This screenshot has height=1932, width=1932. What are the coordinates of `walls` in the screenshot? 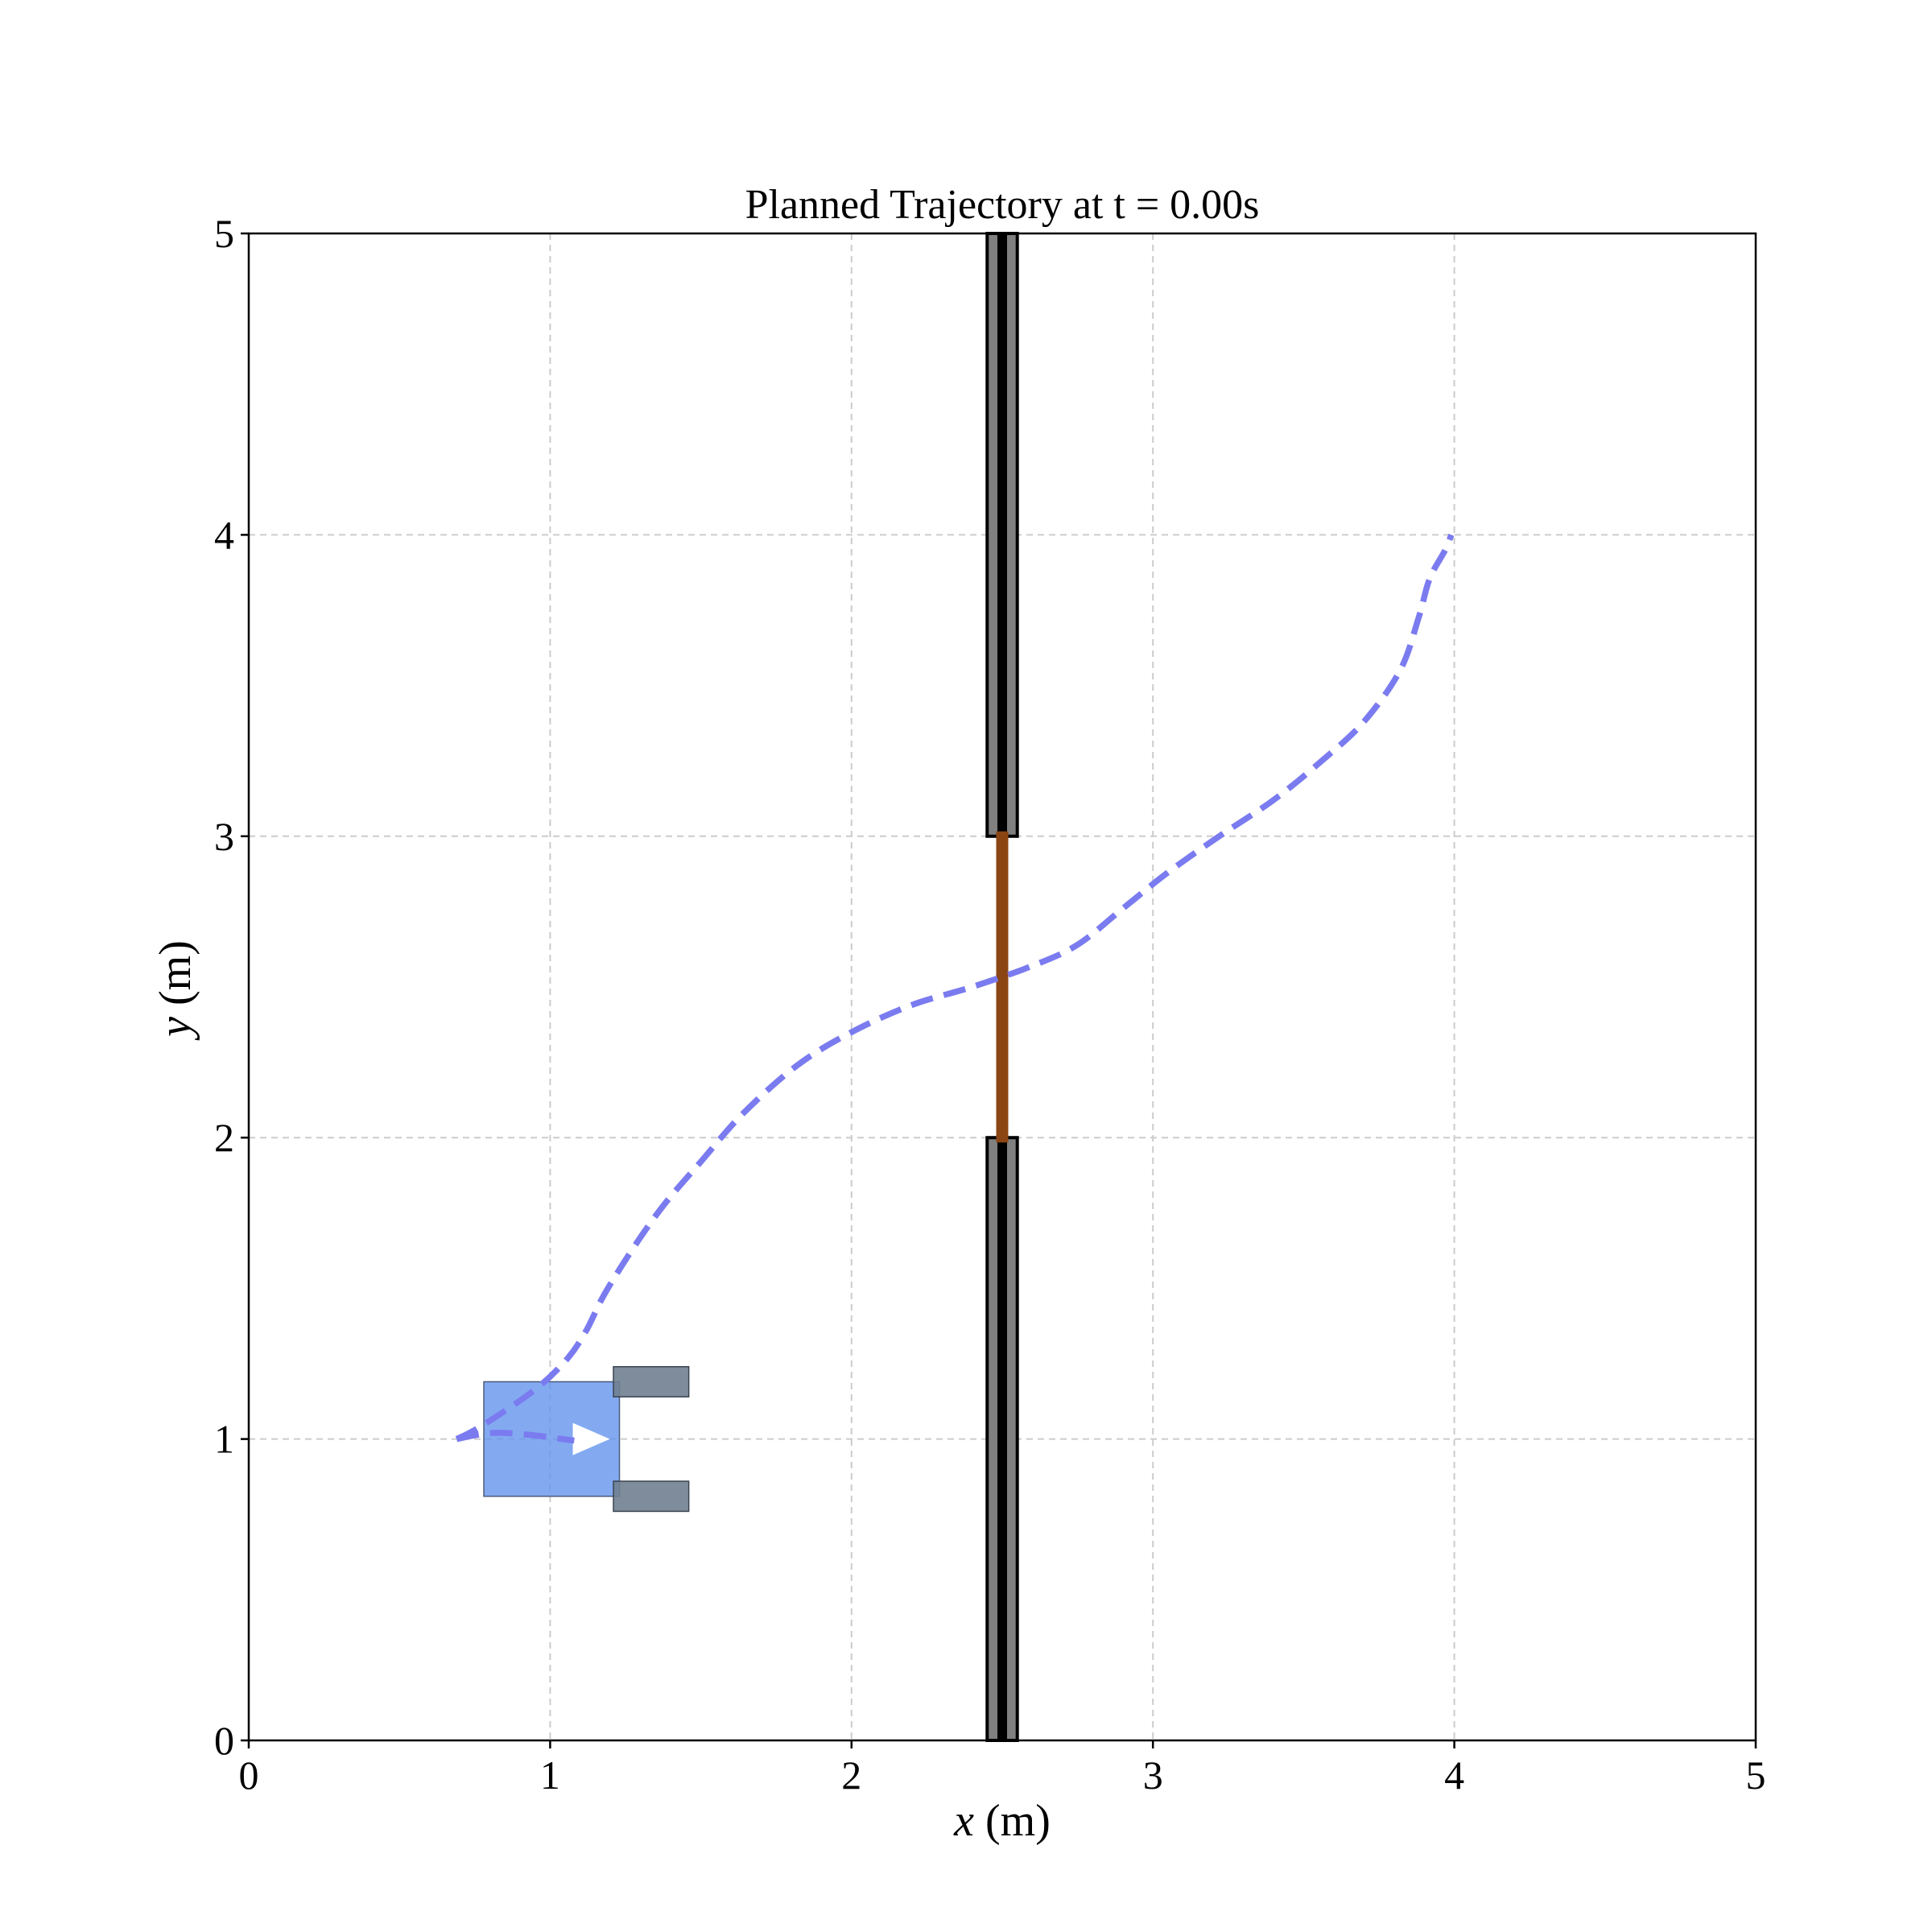 It's located at (1002, 987).